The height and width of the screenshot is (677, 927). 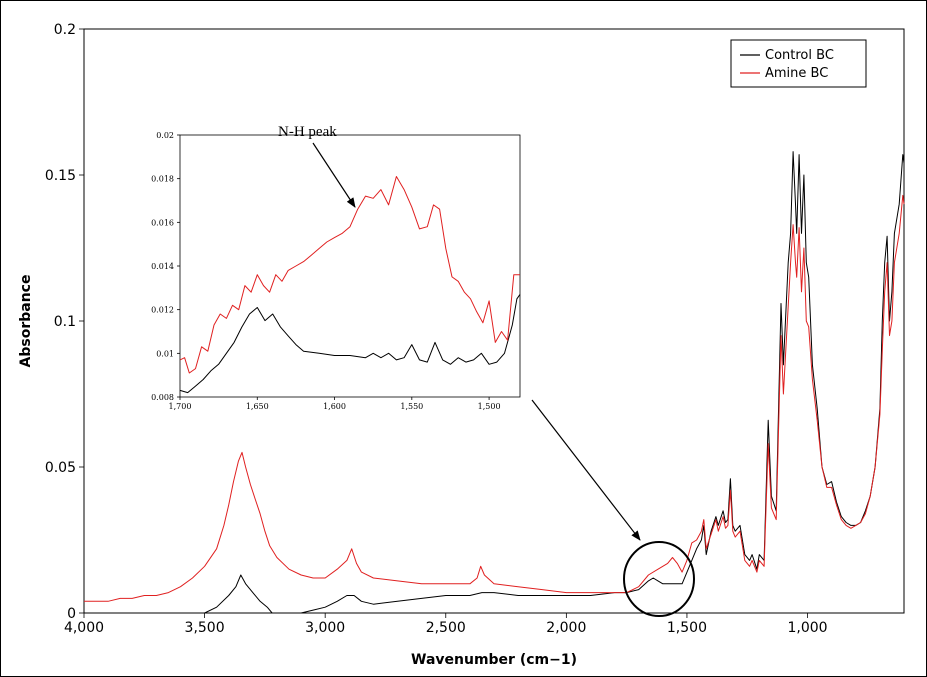 What do you see at coordinates (162, 222) in the screenshot?
I see `y-tick-label: 0.016` at bounding box center [162, 222].